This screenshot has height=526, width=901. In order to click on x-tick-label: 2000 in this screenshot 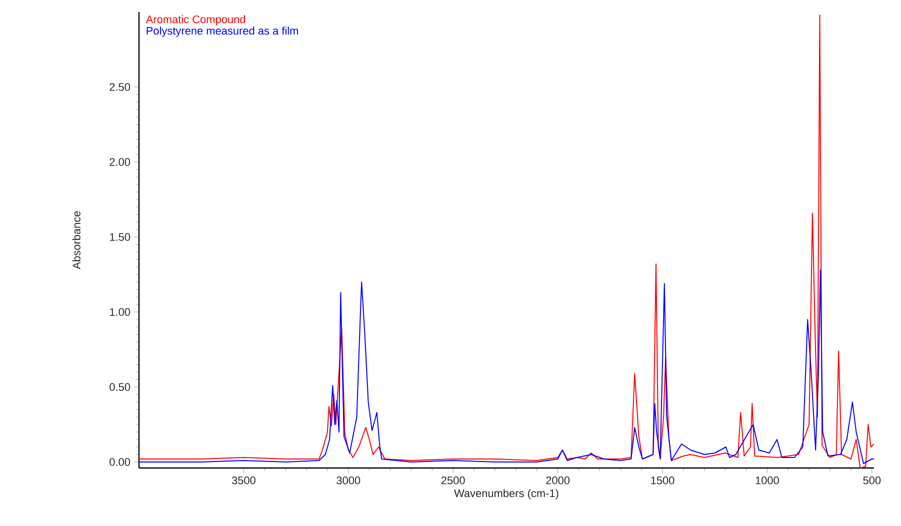, I will do `click(558, 480)`.